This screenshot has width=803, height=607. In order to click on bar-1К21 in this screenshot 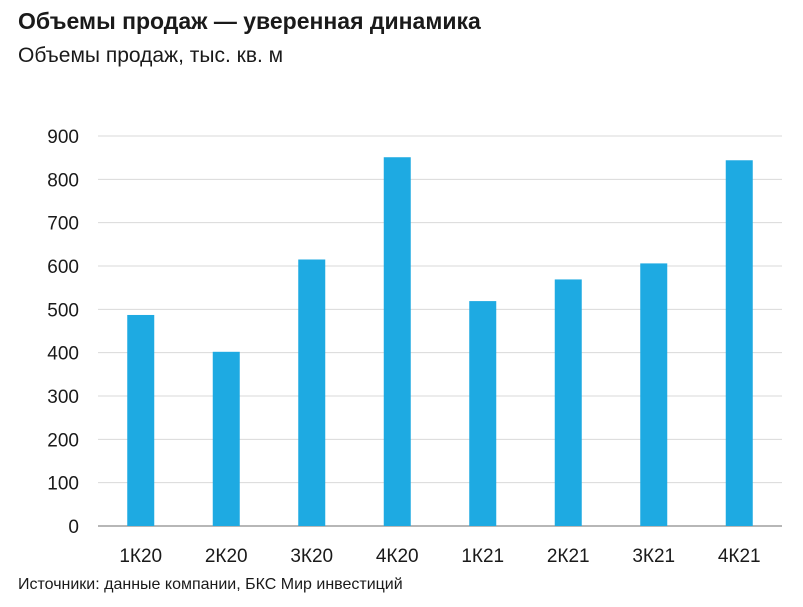, I will do `click(483, 413)`.